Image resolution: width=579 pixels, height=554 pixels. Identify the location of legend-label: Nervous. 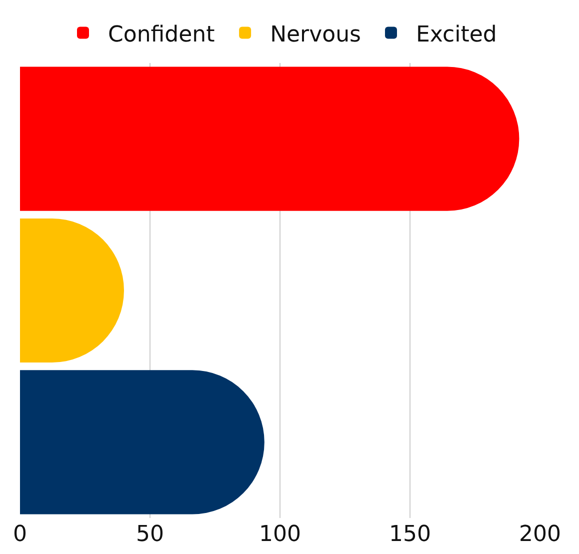
(315, 35).